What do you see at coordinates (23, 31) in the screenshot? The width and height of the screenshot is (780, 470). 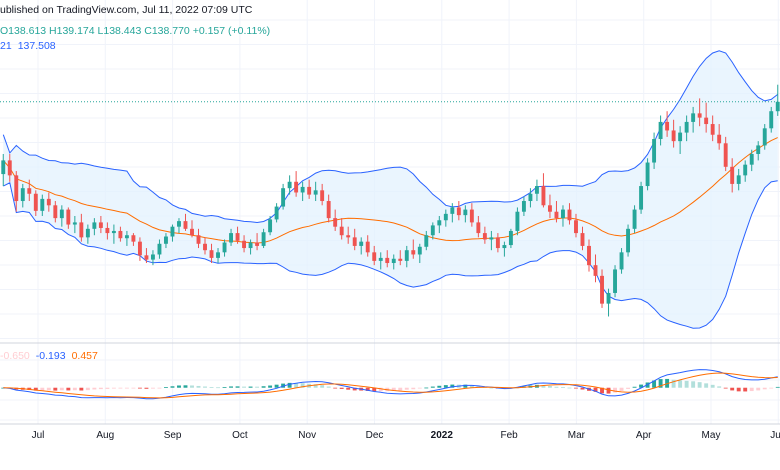 I see `ohlc-open: O138.613` at bounding box center [23, 31].